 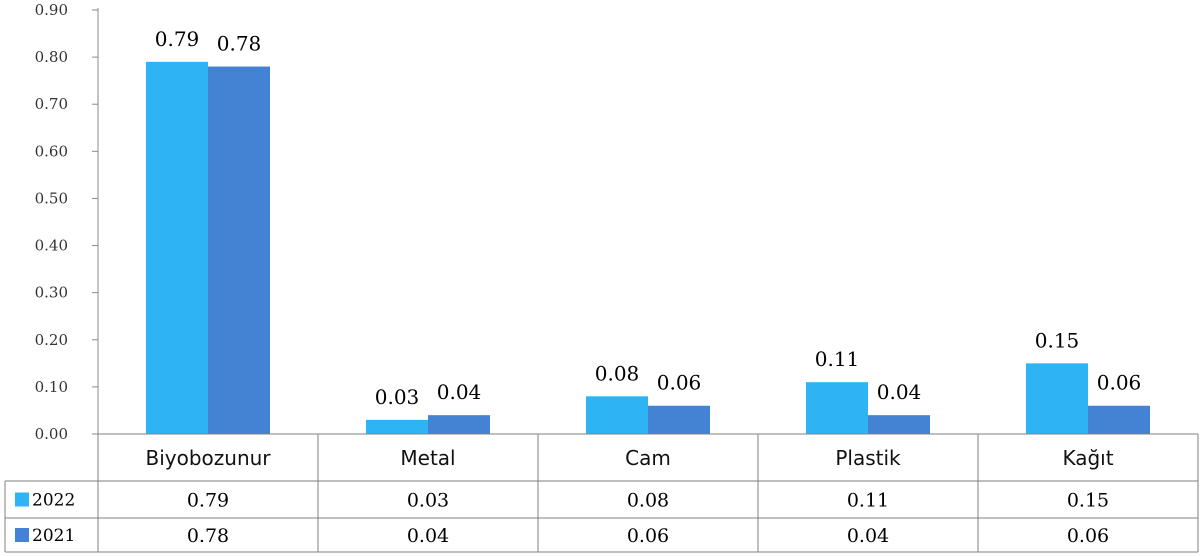 I want to click on category-label: Kağıt, so click(x=1087, y=458).